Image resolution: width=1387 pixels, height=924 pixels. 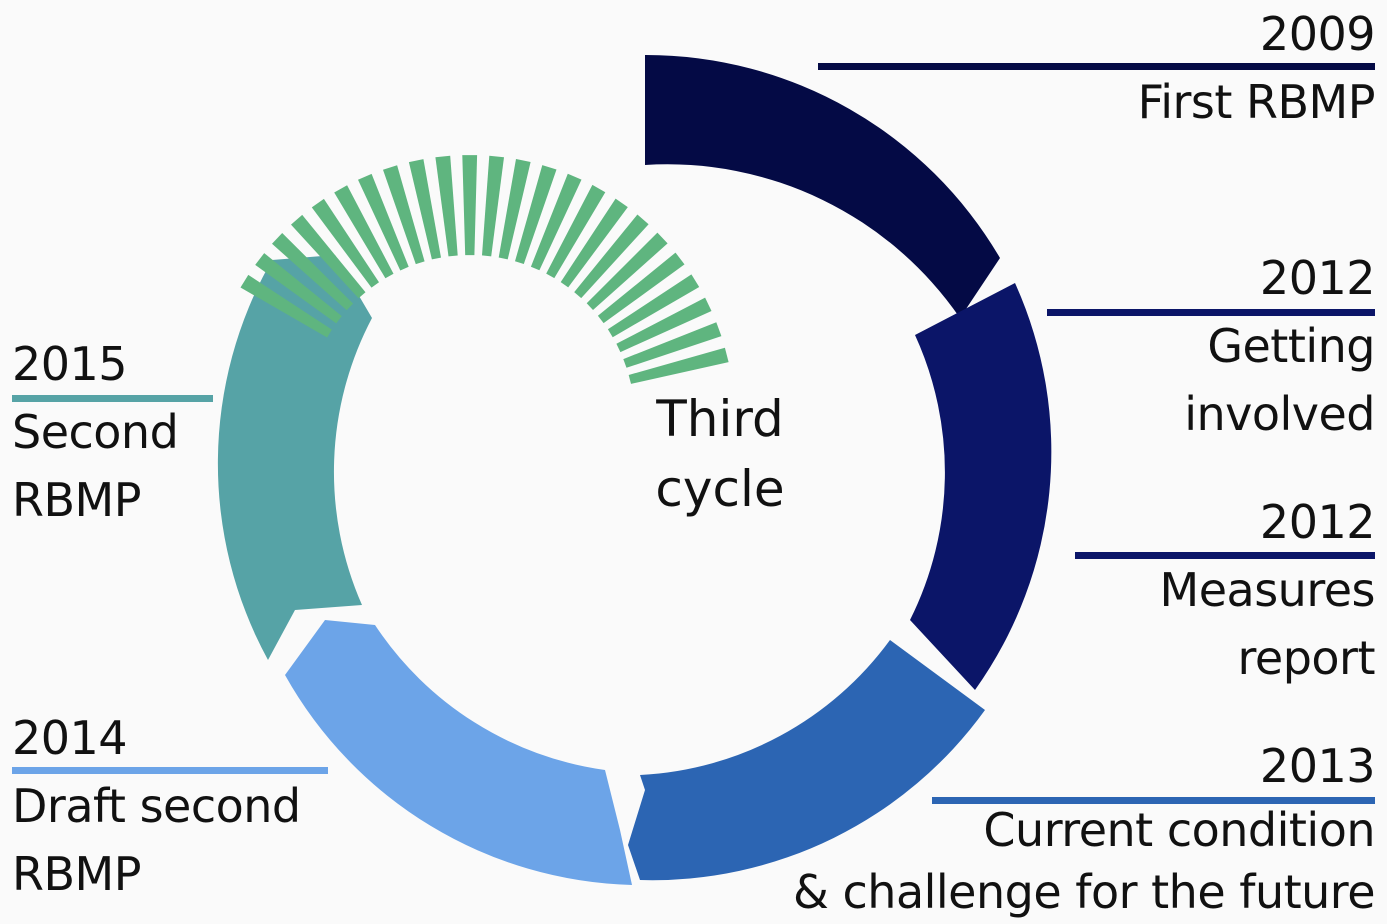 I want to click on rule-second-rbmp, so click(x=112, y=398).